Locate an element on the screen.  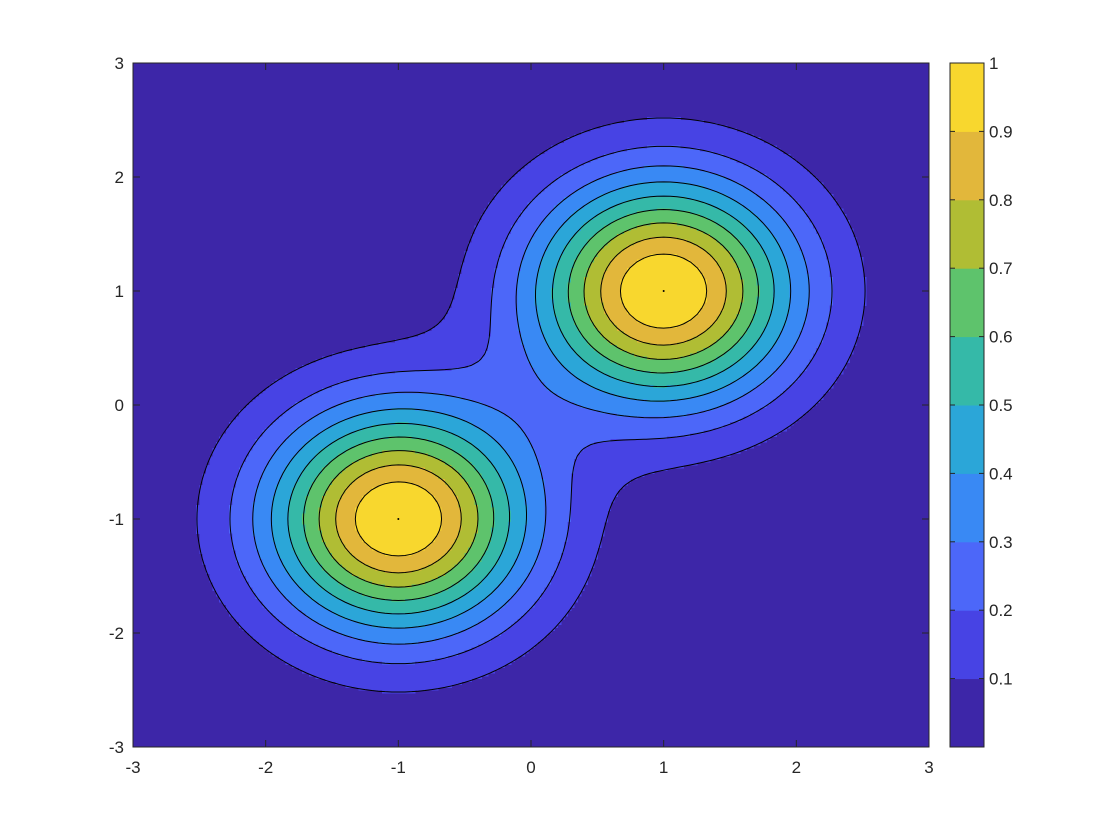
colorbar-tick-label: 1 is located at coordinates (993, 63).